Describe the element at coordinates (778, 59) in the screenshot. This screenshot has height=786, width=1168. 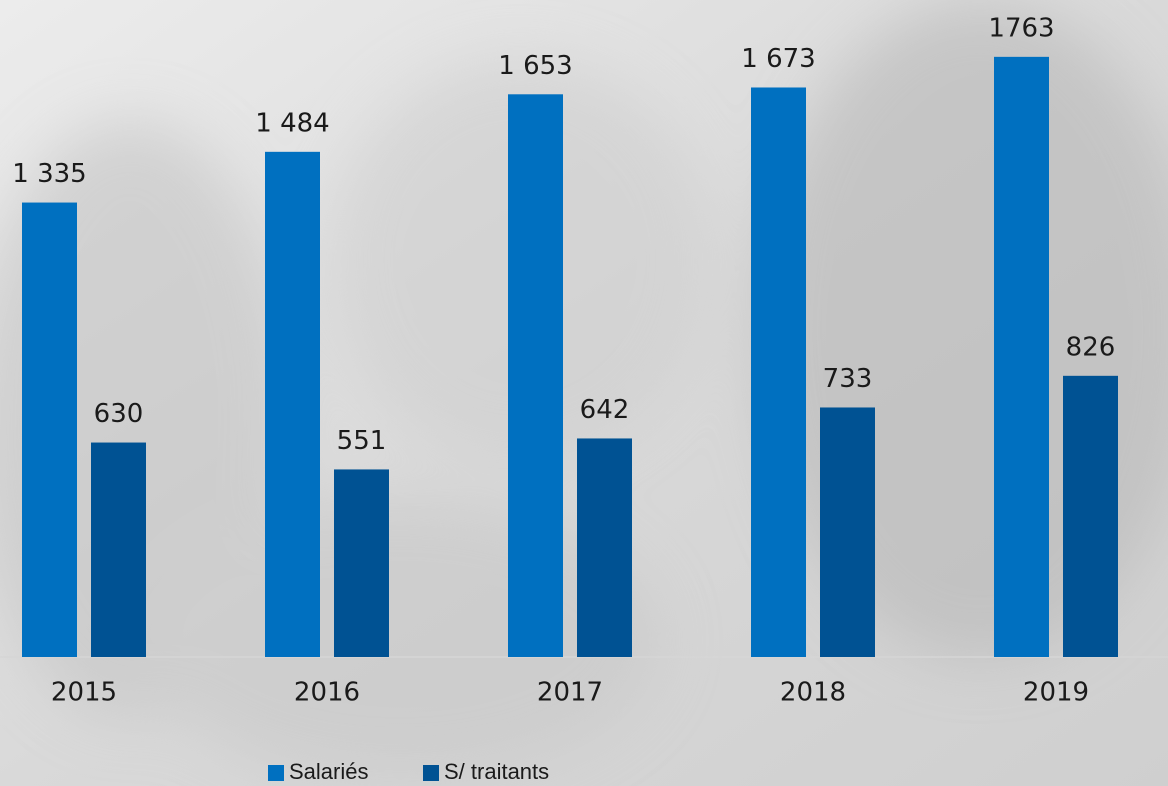
I see `data-label: 1 673` at that location.